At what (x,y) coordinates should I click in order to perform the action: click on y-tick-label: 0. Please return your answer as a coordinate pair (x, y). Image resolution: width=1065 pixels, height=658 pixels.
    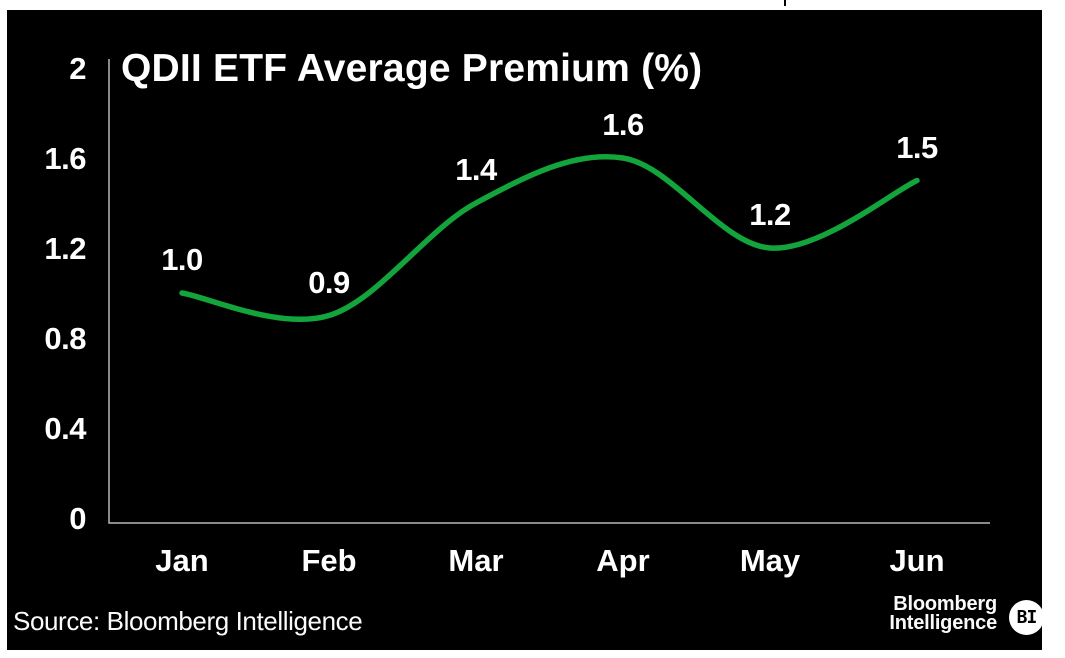
    Looking at the image, I should click on (77, 518).